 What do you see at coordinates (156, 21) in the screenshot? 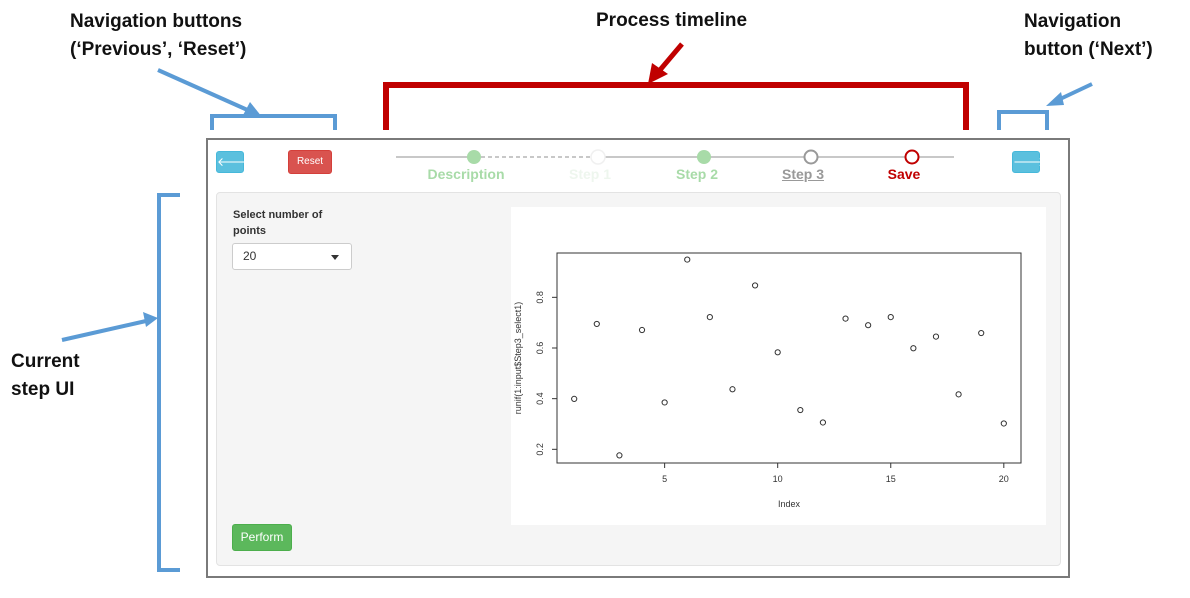
I see `nav-left-annotation-line1: Navigation buttons` at bounding box center [156, 21].